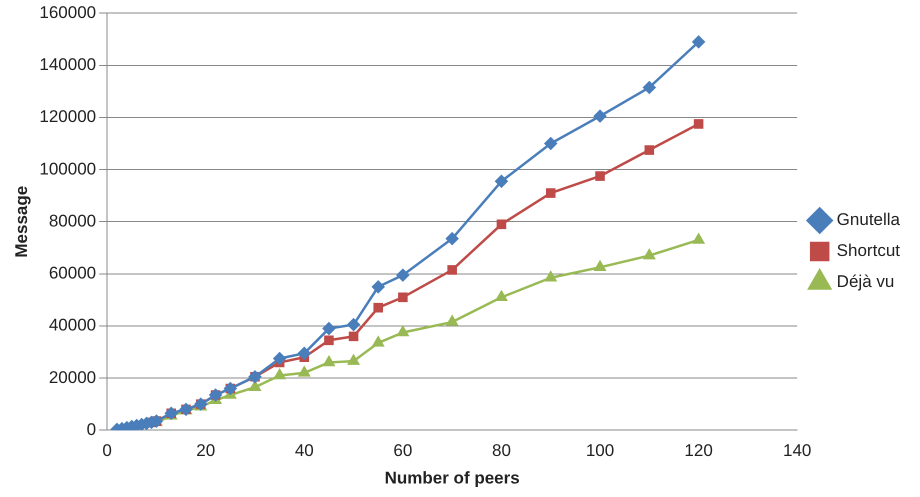 The image size is (920, 497). I want to click on y-tick-label: 0, so click(91, 429).